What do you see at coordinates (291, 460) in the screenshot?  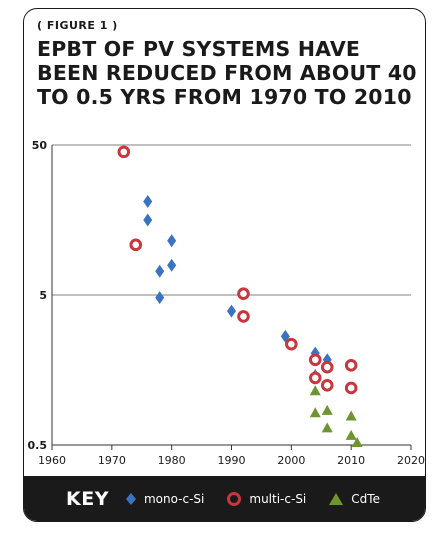 I see `x-tick-label: 2000` at bounding box center [291, 460].